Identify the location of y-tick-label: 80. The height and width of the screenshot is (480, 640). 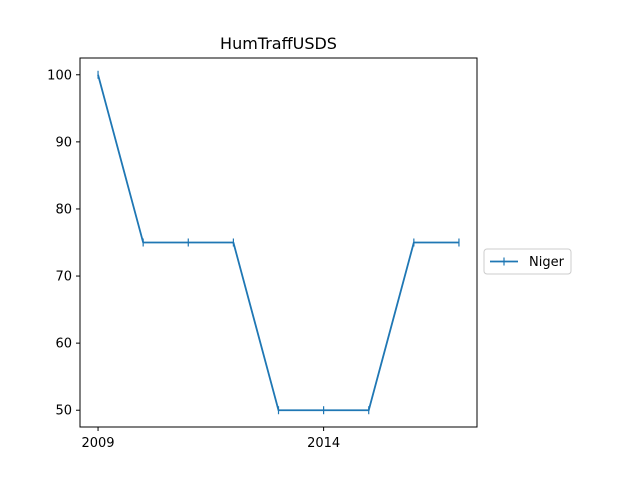
(63, 209).